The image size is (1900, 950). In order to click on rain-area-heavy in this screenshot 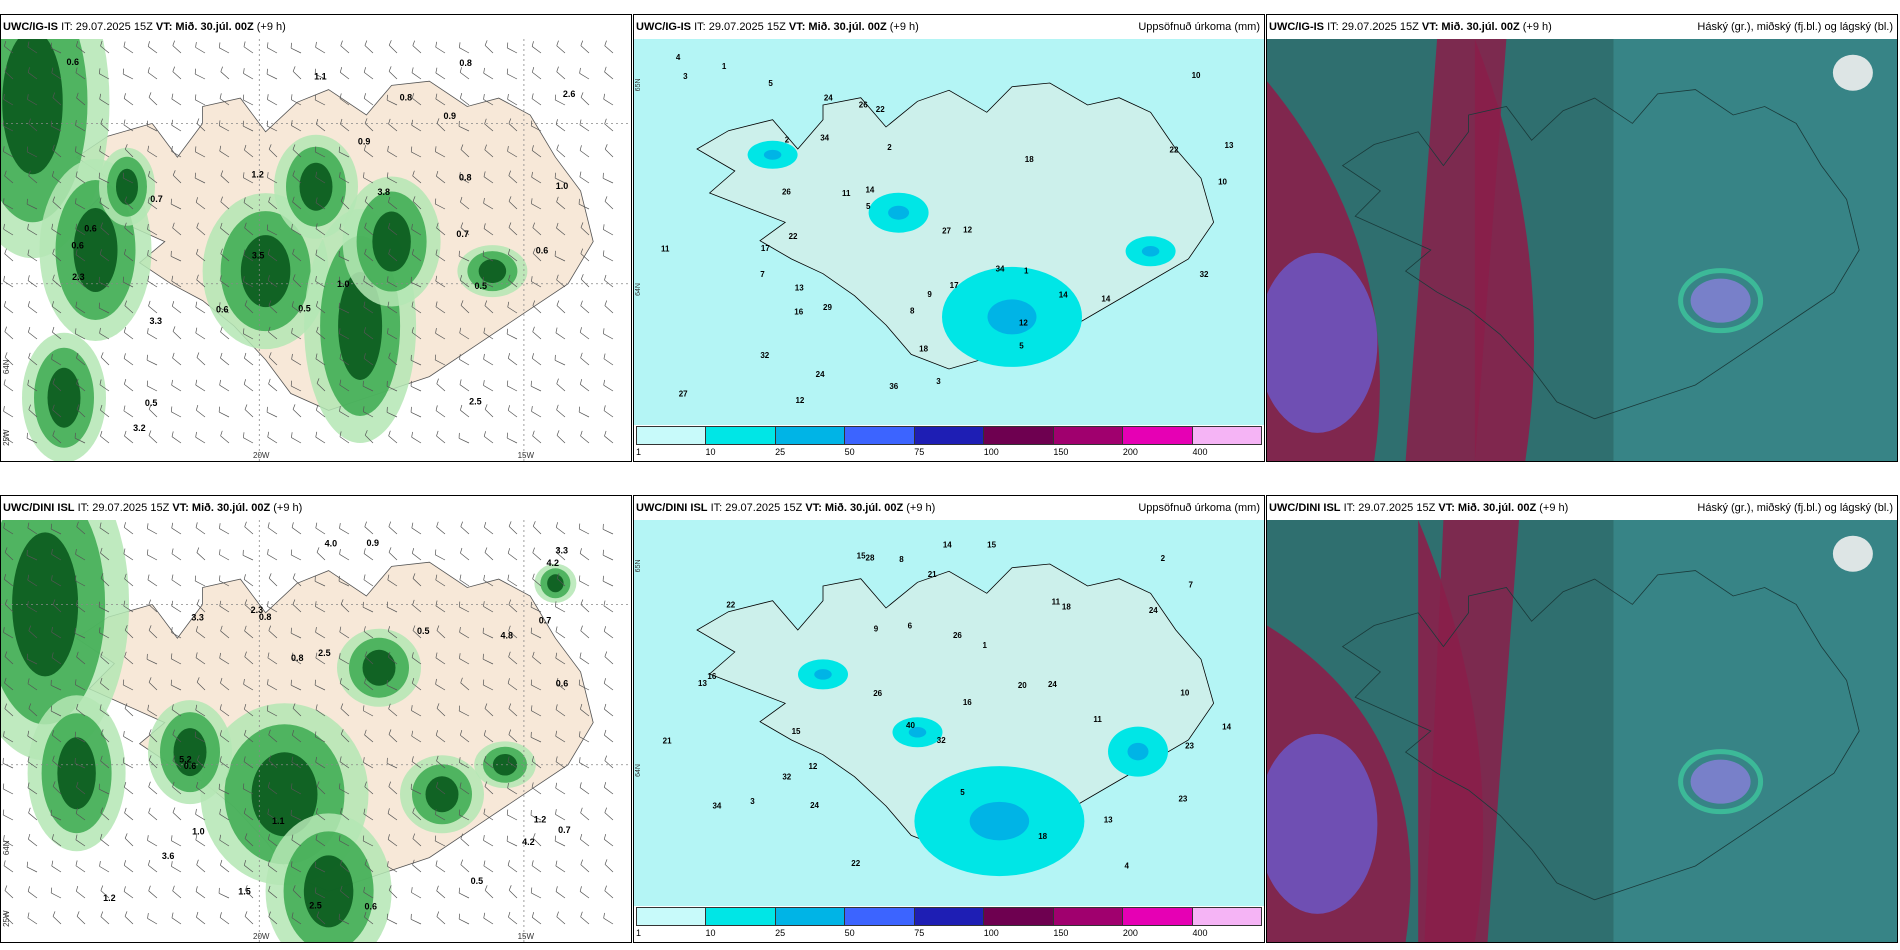, I will do `click(492, 271)`.